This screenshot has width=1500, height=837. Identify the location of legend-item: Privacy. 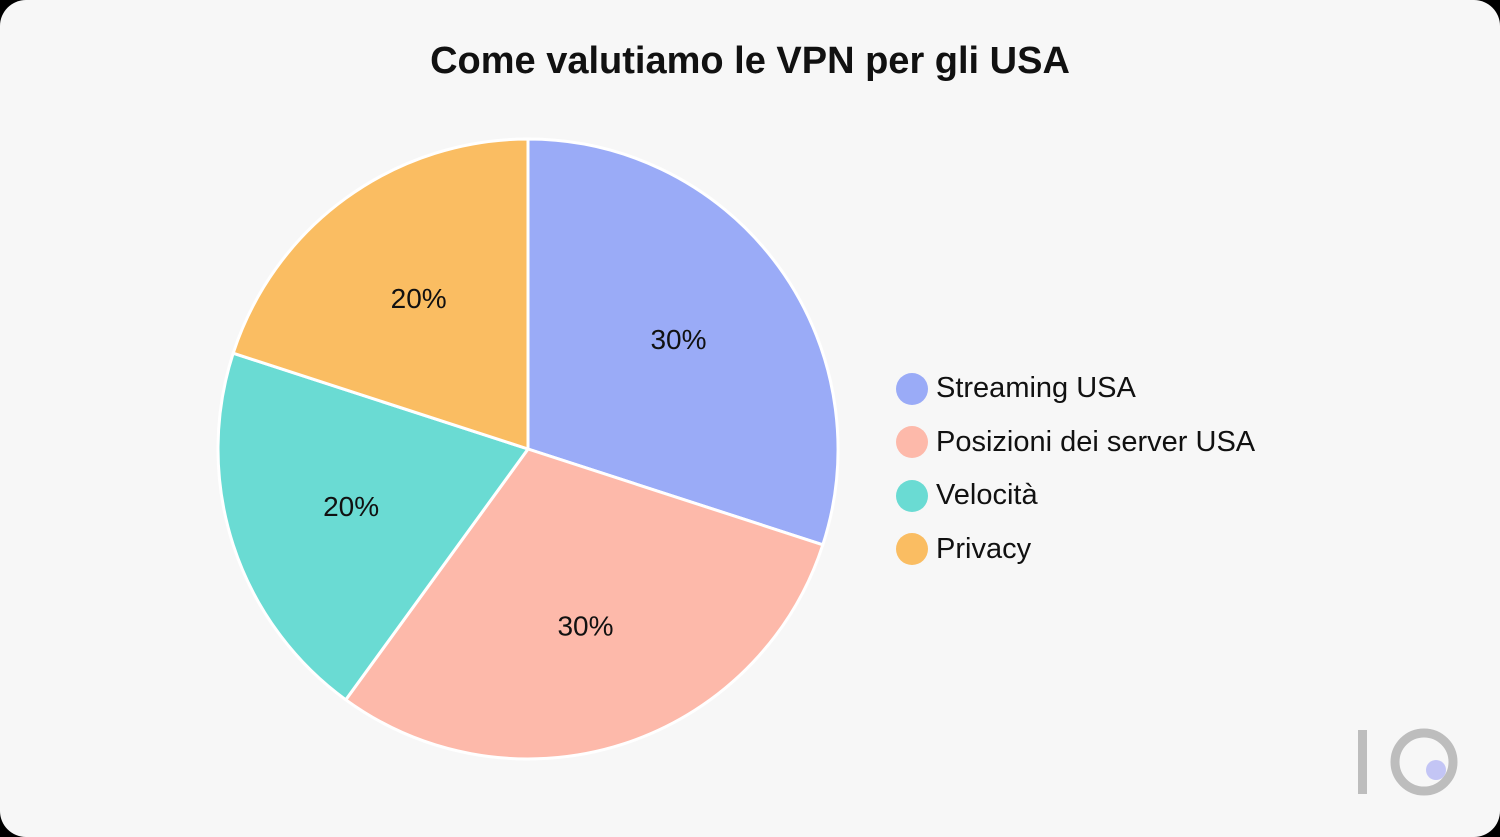
(1075, 550).